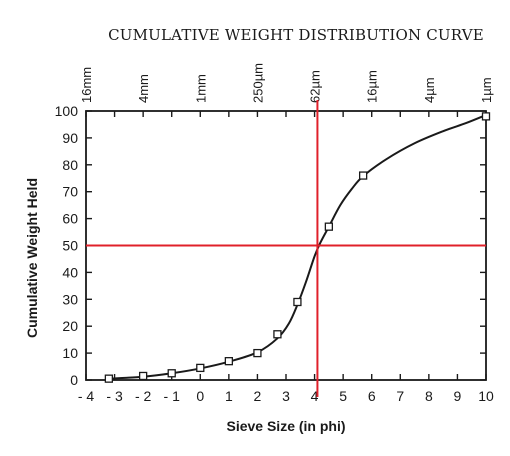 Image resolution: width=510 pixels, height=456 pixels. Describe the element at coordinates (486, 90) in the screenshot. I see `top-axis-label: 1µm` at that location.